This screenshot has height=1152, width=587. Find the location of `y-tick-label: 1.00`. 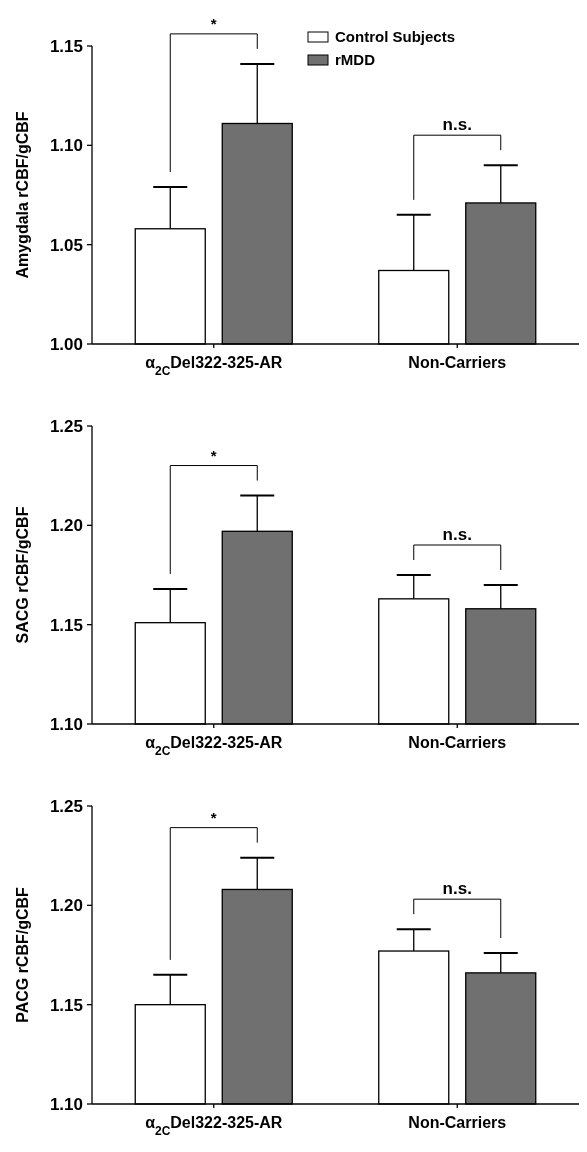

y-tick-label: 1.00 is located at coordinates (66, 344).